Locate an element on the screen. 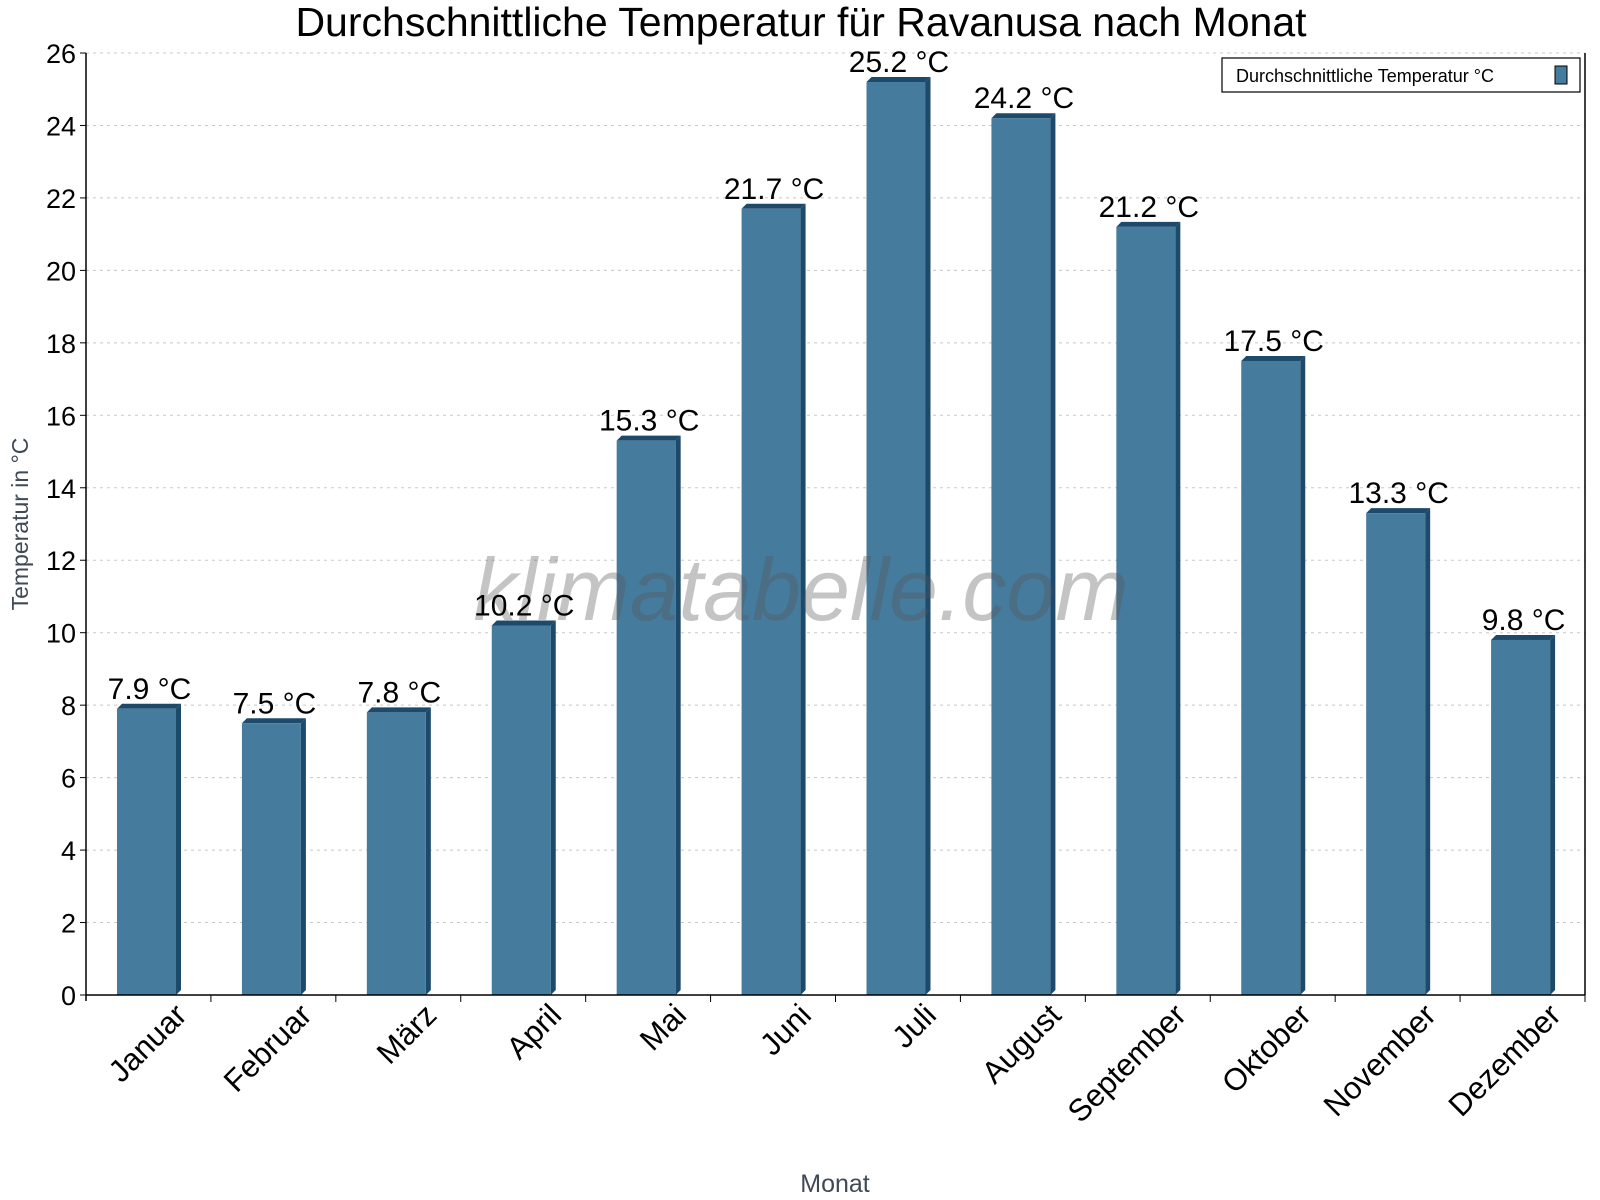 This screenshot has height=1200, width=1600. legend-label: Durchschnittliche Temperatur °C is located at coordinates (1365, 76).